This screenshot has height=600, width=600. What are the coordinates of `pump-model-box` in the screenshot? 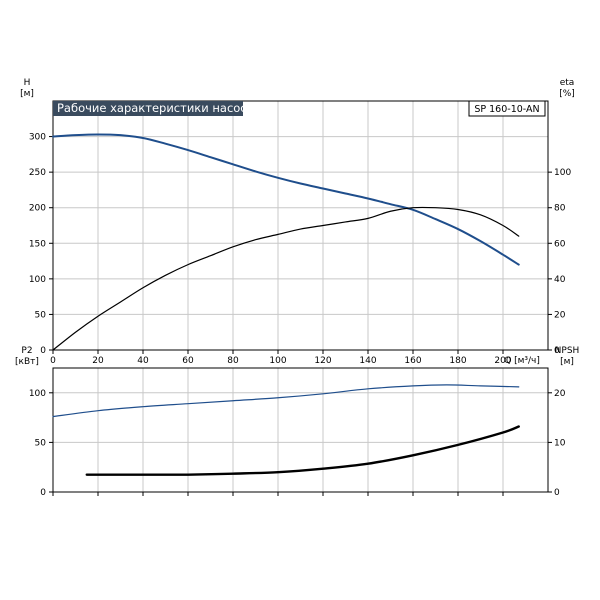 It's located at (507, 108).